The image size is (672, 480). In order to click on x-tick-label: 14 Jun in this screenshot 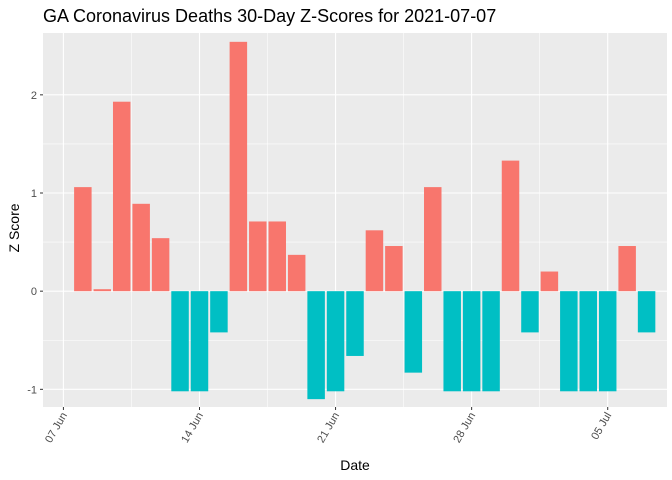, I will do `click(192, 428)`.